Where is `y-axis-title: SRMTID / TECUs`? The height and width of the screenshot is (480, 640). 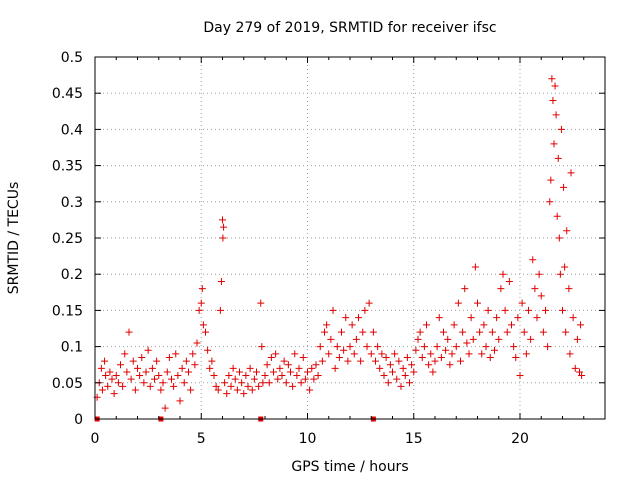
y-axis-title: SRMTID / TECUs is located at coordinates (14, 238).